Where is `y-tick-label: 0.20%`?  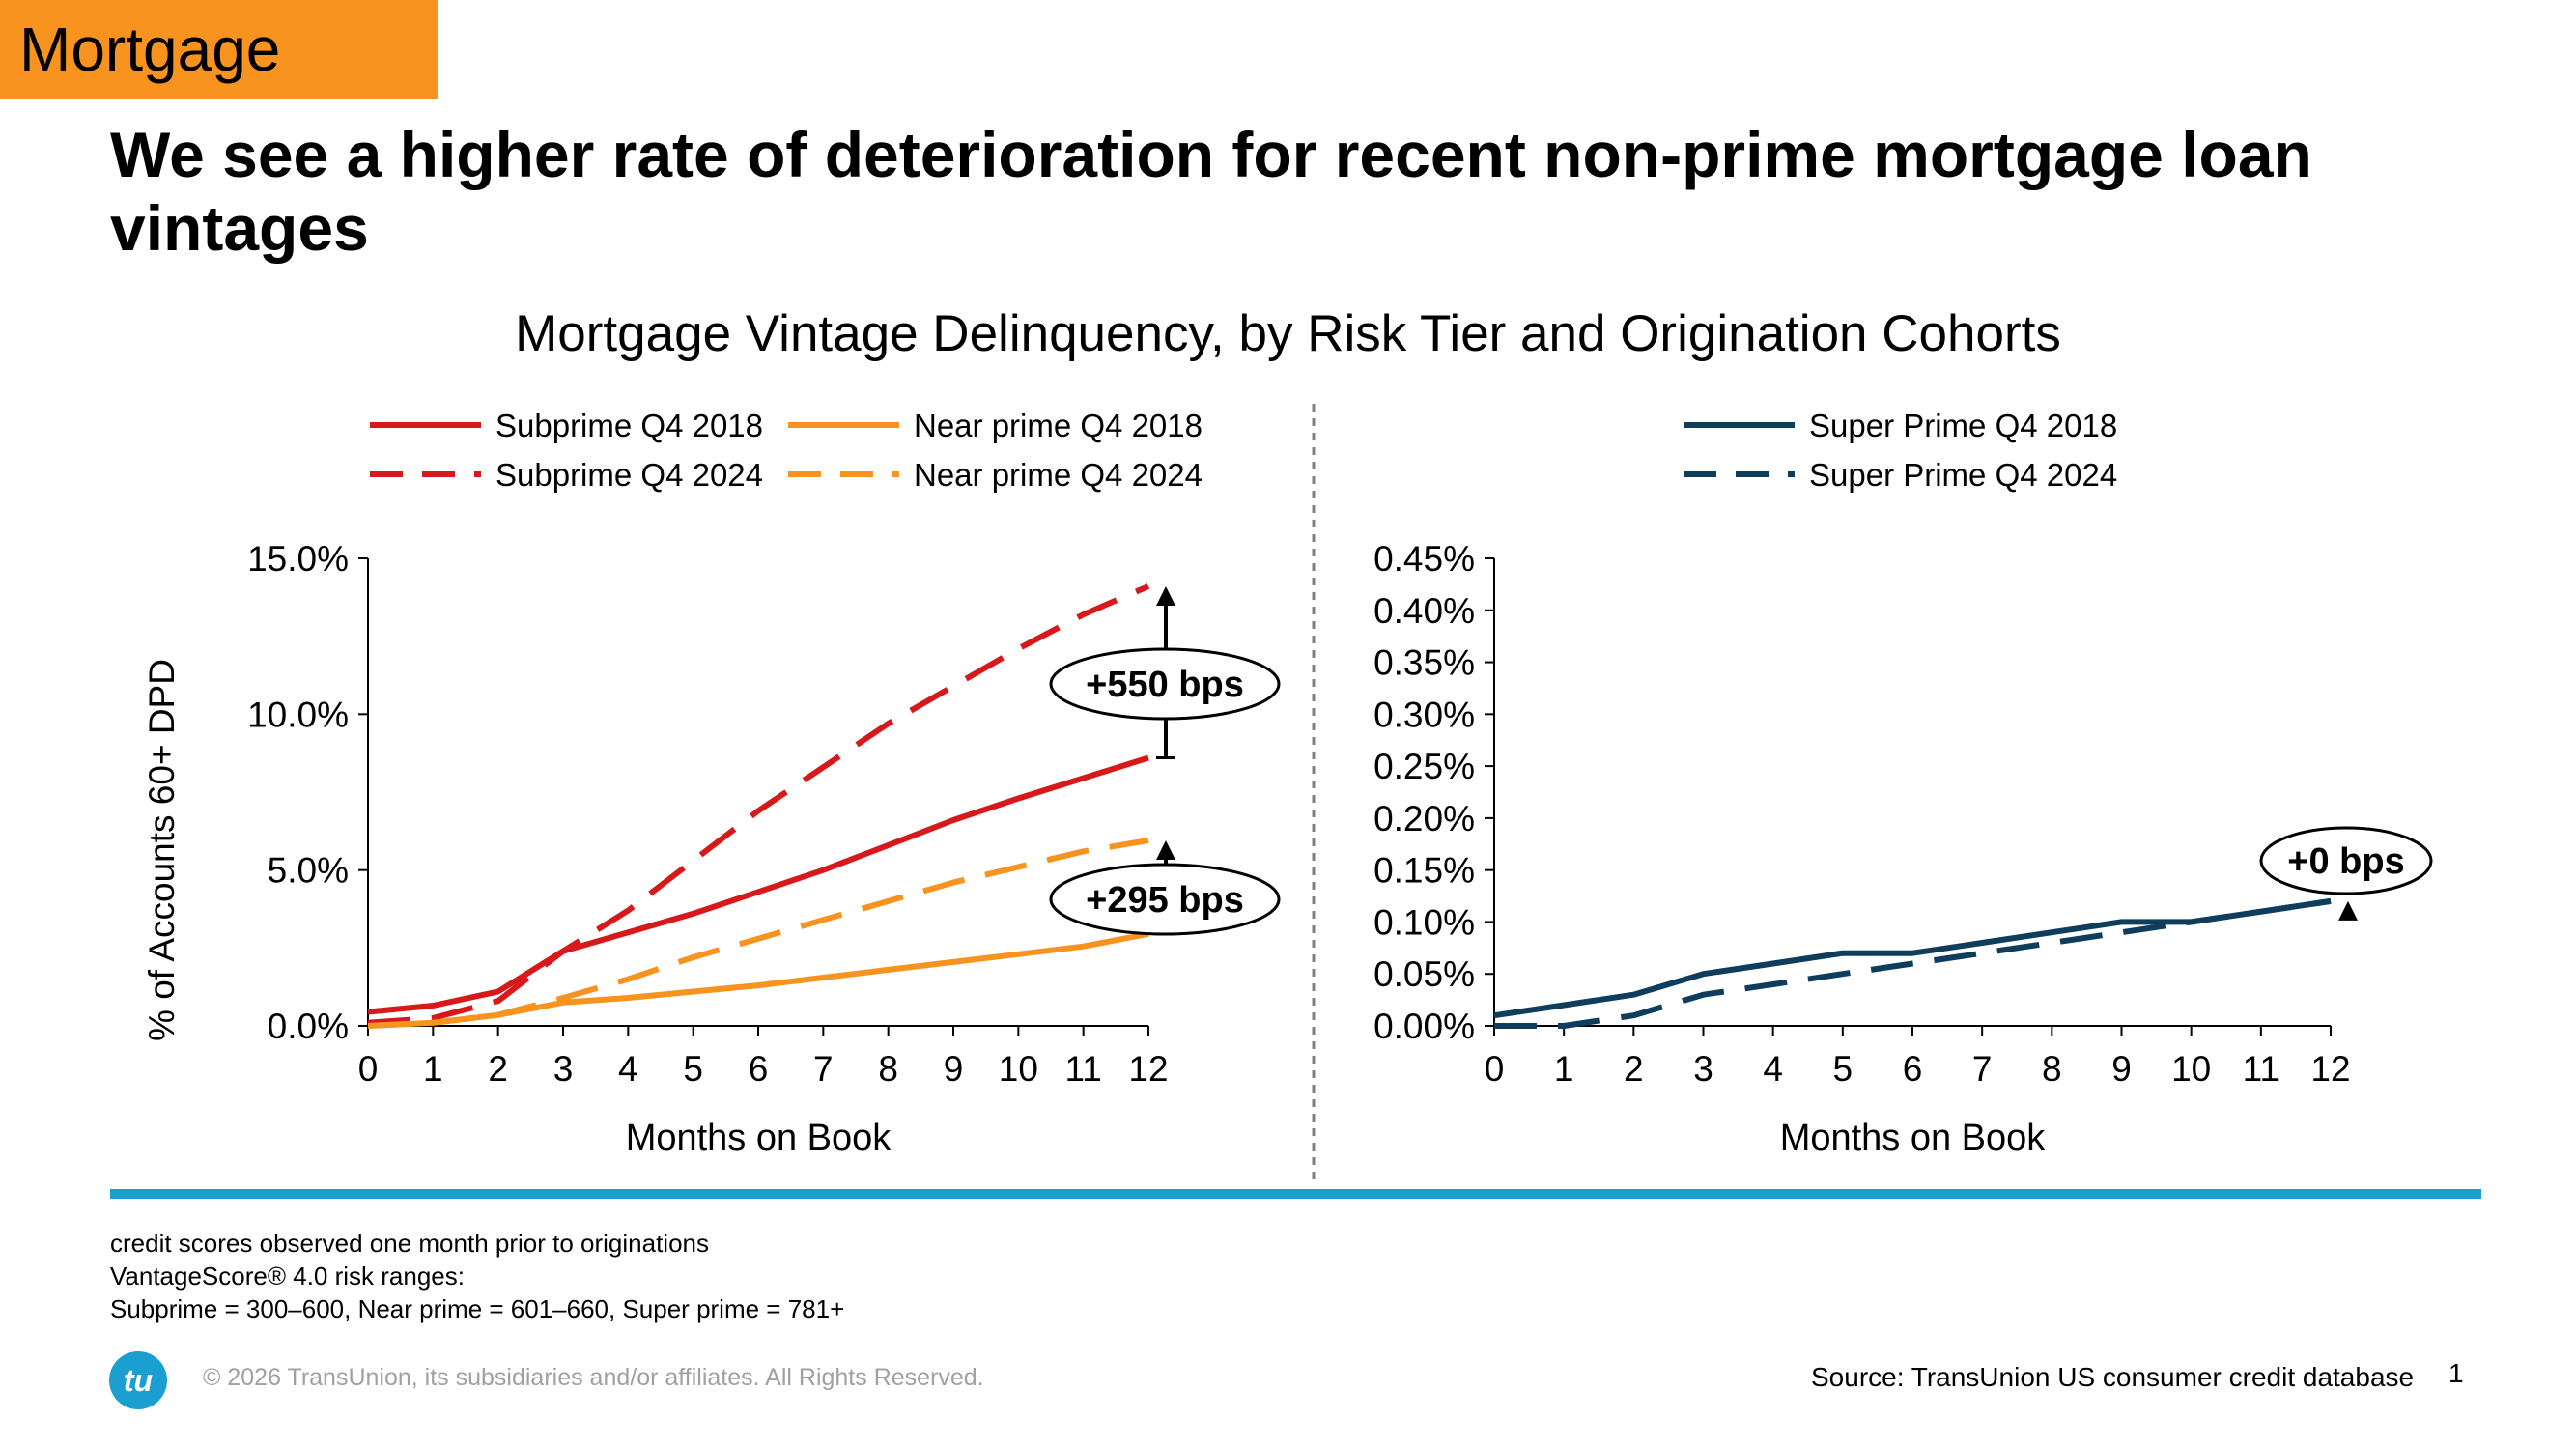
y-tick-label: 0.20% is located at coordinates (1424, 818).